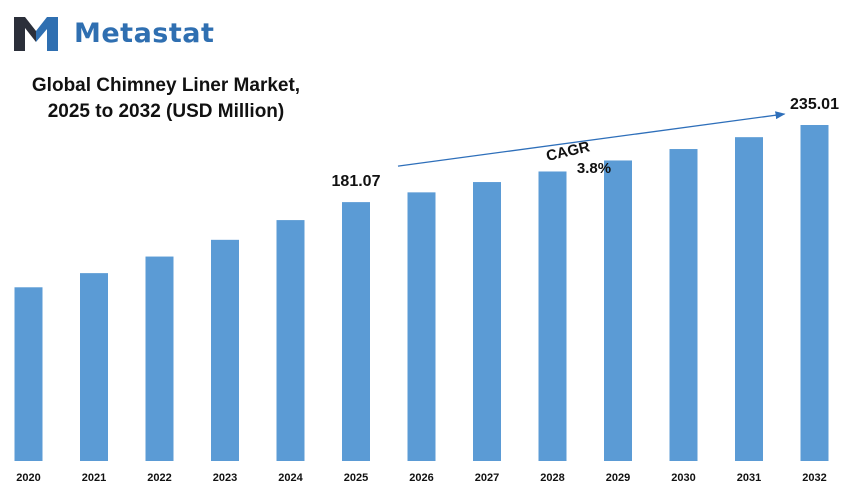  What do you see at coordinates (591, 139) in the screenshot?
I see `cagr-arrow` at bounding box center [591, 139].